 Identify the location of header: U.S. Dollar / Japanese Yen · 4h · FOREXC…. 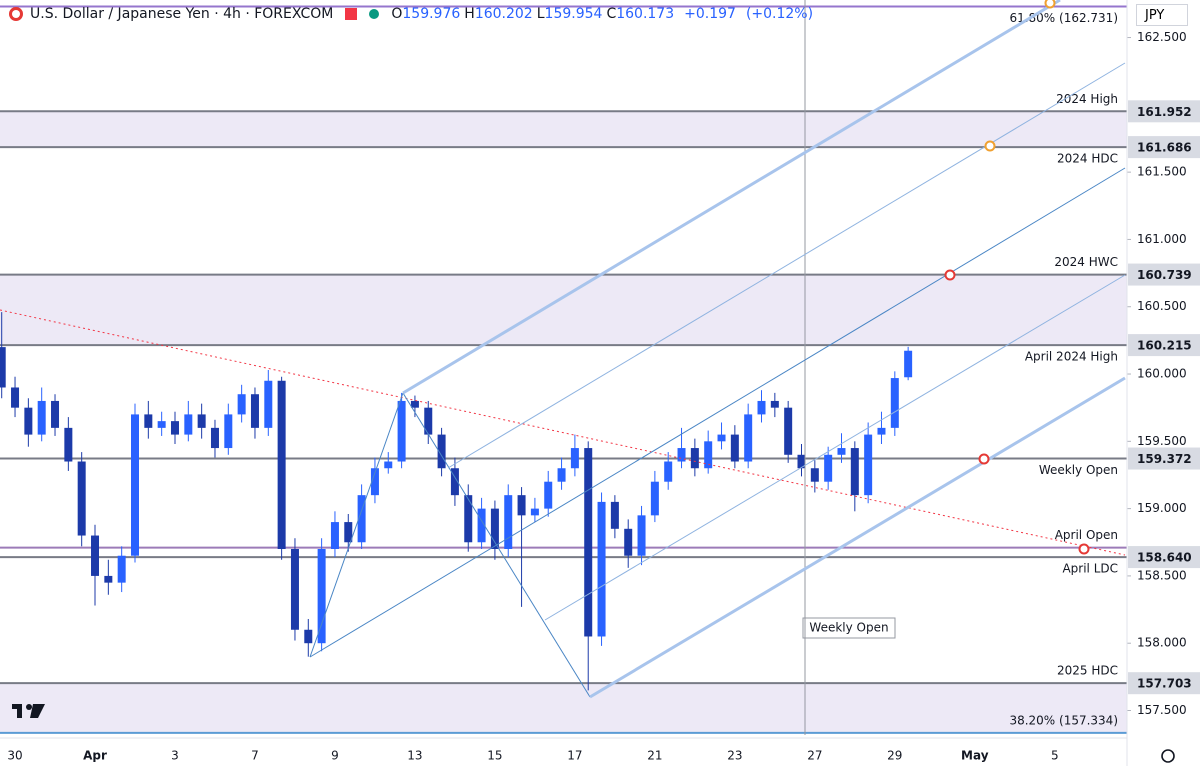
(412, 14).